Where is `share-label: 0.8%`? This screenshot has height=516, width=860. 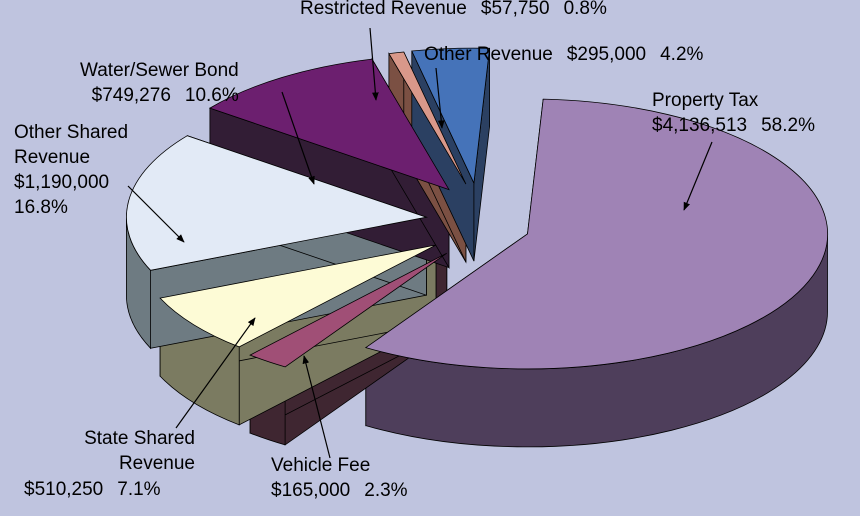
share-label: 0.8% is located at coordinates (585, 9).